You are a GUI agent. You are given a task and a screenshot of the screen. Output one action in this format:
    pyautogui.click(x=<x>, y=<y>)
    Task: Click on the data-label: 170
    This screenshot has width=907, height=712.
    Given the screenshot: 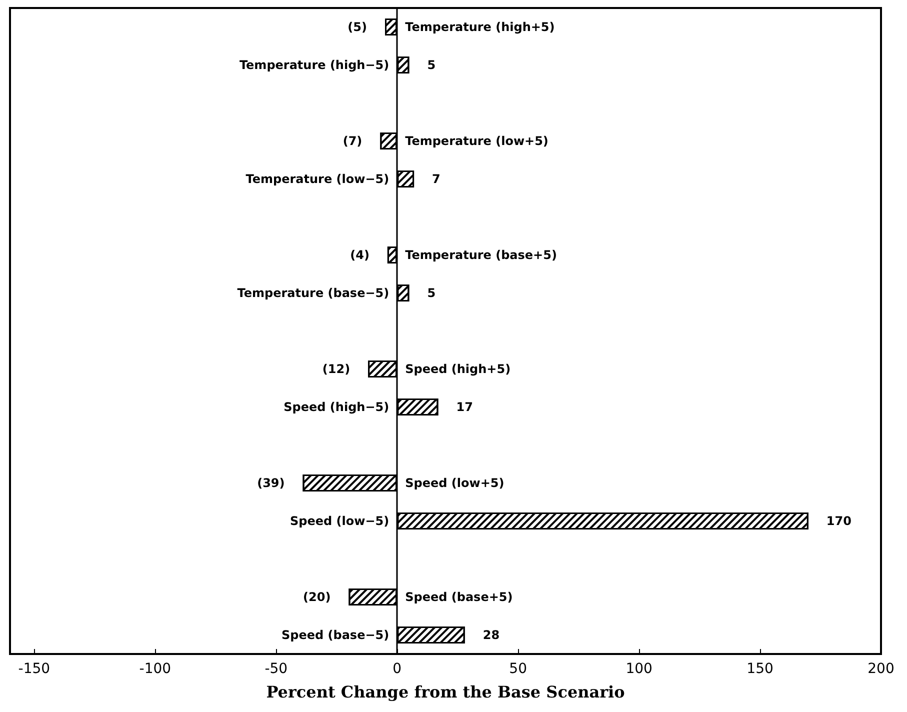 What is the action you would take?
    pyautogui.click(x=839, y=521)
    